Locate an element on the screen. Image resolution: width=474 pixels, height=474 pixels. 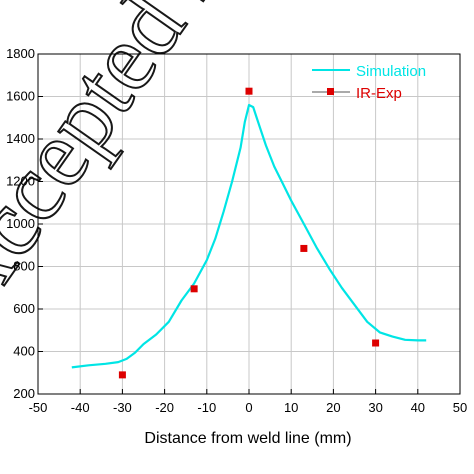
x-axis-title: Distance from weld line (mm) is located at coordinates (247, 438).